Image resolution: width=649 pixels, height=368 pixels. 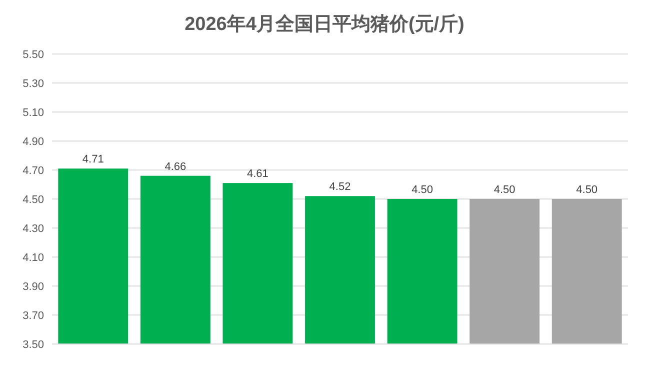 I want to click on y-tick-label: 4.10, so click(x=33, y=258).